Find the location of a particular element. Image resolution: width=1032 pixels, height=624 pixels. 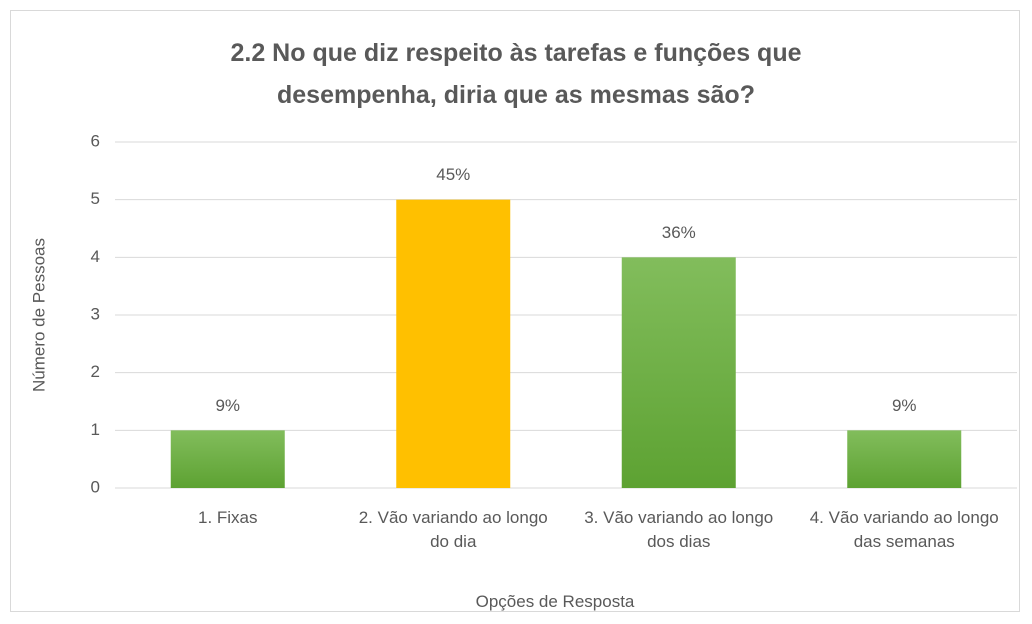

y-tick-label: 4 is located at coordinates (95, 256).